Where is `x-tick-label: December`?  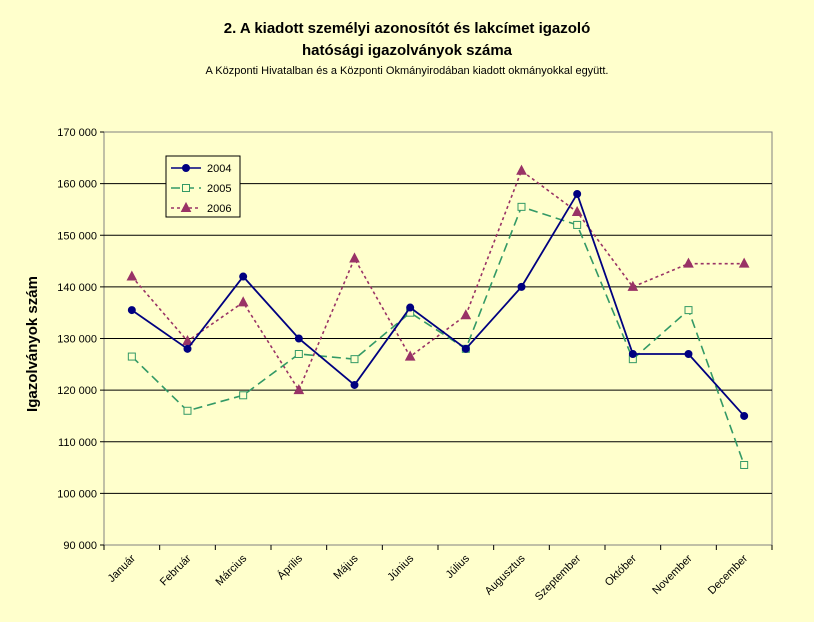
x-tick-label: December is located at coordinates (728, 574).